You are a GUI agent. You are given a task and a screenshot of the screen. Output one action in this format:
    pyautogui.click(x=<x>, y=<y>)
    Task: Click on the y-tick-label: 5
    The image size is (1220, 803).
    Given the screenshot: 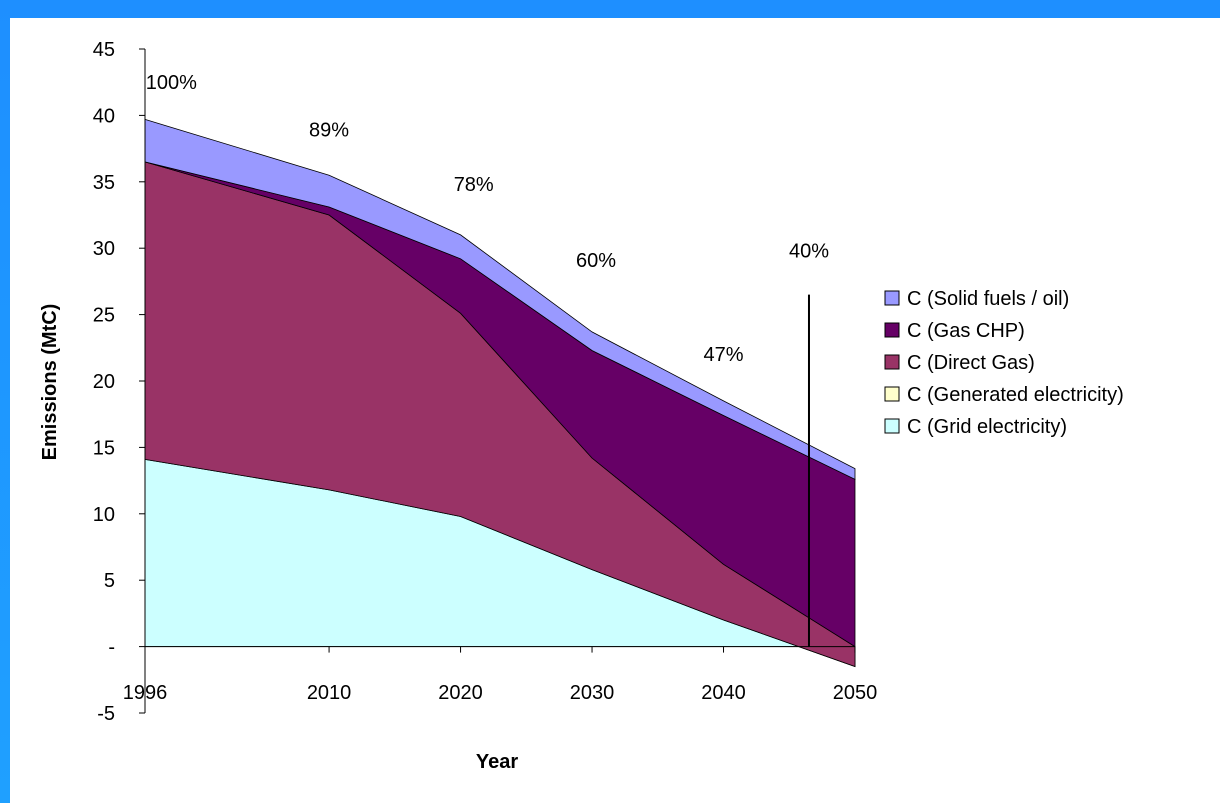 What is the action you would take?
    pyautogui.click(x=109, y=581)
    